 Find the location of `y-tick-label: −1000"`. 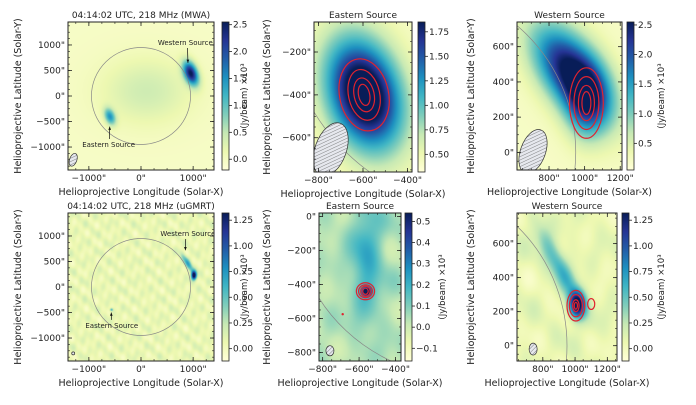

y-tick-label: −1000" is located at coordinates (47, 339).